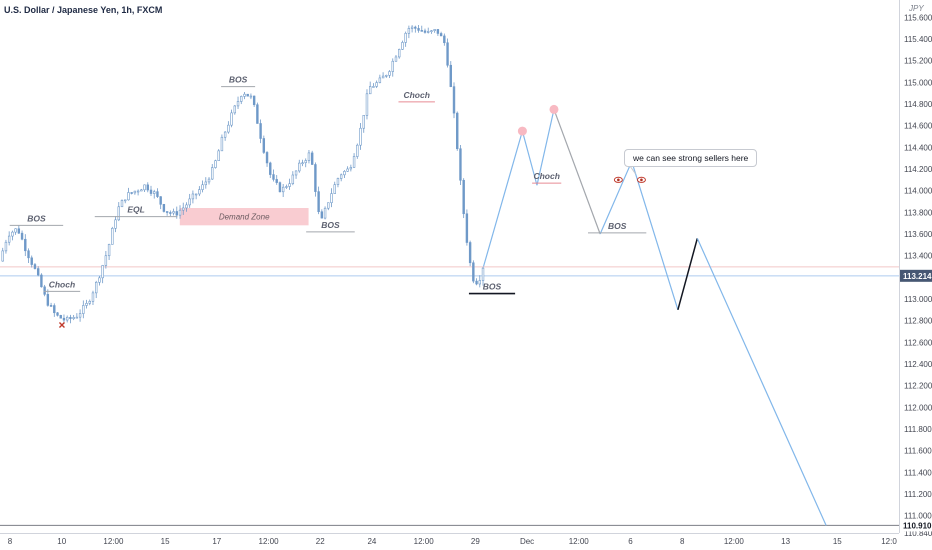 The width and height of the screenshot is (932, 550). I want to click on annotation-strong-sellers: we can see strong sellers here, so click(691, 158).